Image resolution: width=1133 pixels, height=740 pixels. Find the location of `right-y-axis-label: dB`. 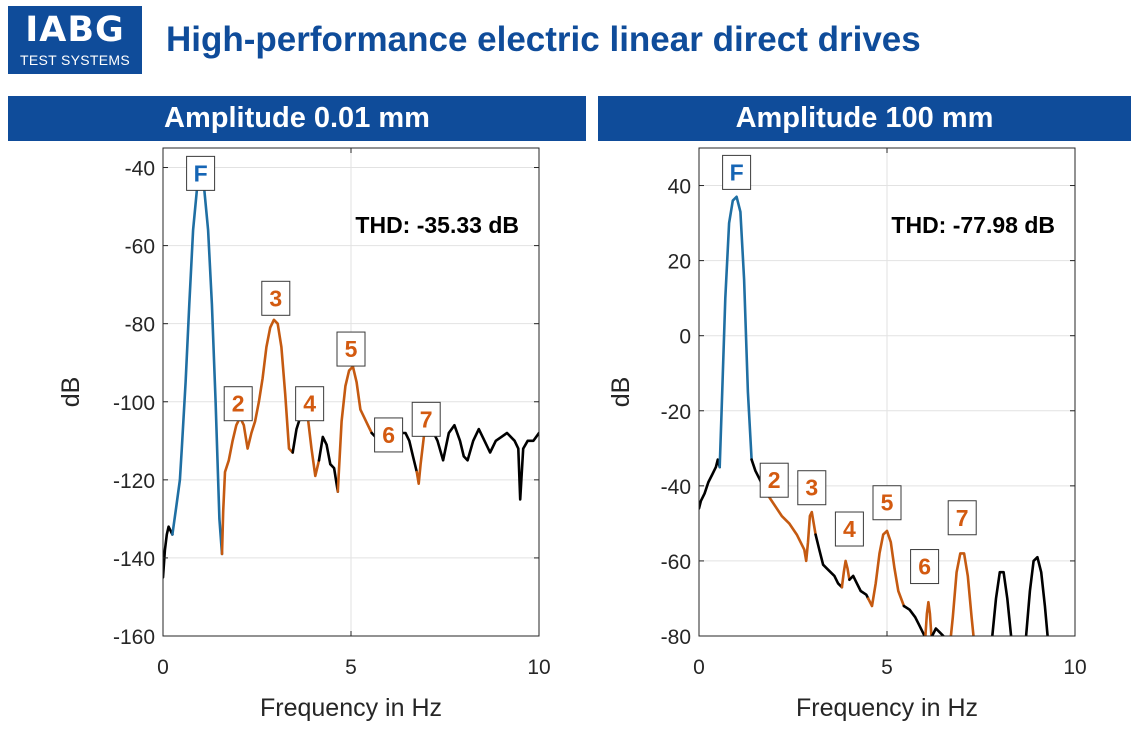

right-y-axis-label: dB is located at coordinates (621, 392).